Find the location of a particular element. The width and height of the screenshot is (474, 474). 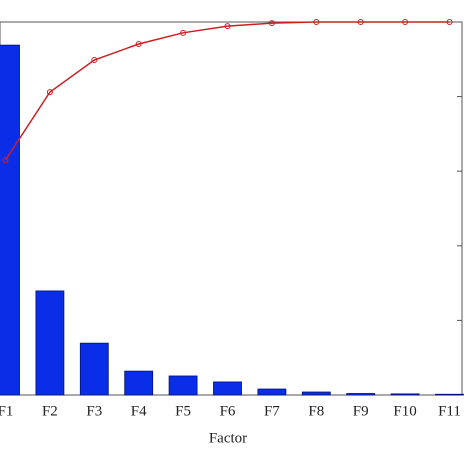

x-tick-label: F6 is located at coordinates (228, 411).